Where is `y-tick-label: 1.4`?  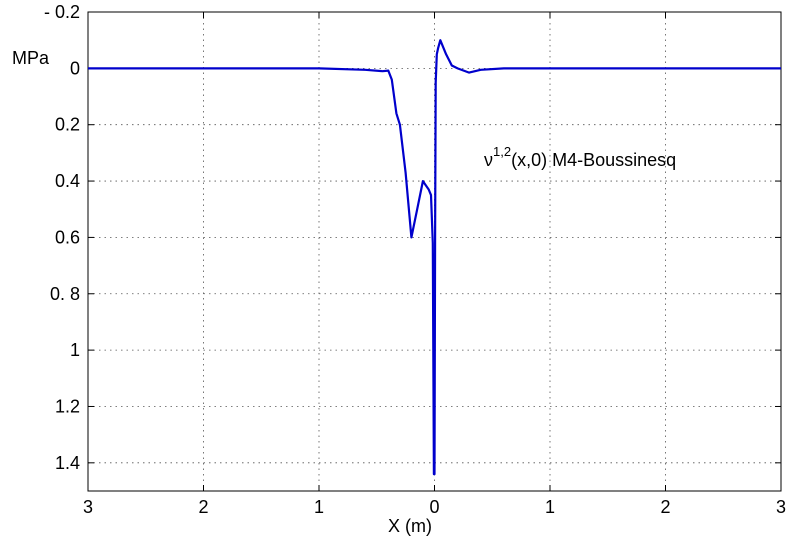
y-tick-label: 1.4 is located at coordinates (67, 463).